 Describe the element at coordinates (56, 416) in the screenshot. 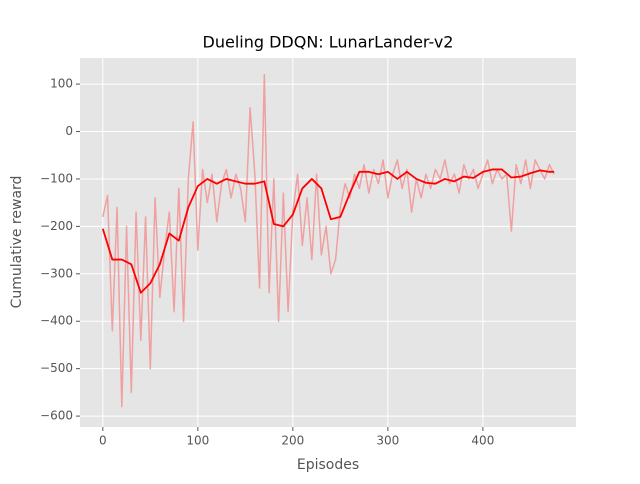

I see `y-tick-label: −600` at that location.